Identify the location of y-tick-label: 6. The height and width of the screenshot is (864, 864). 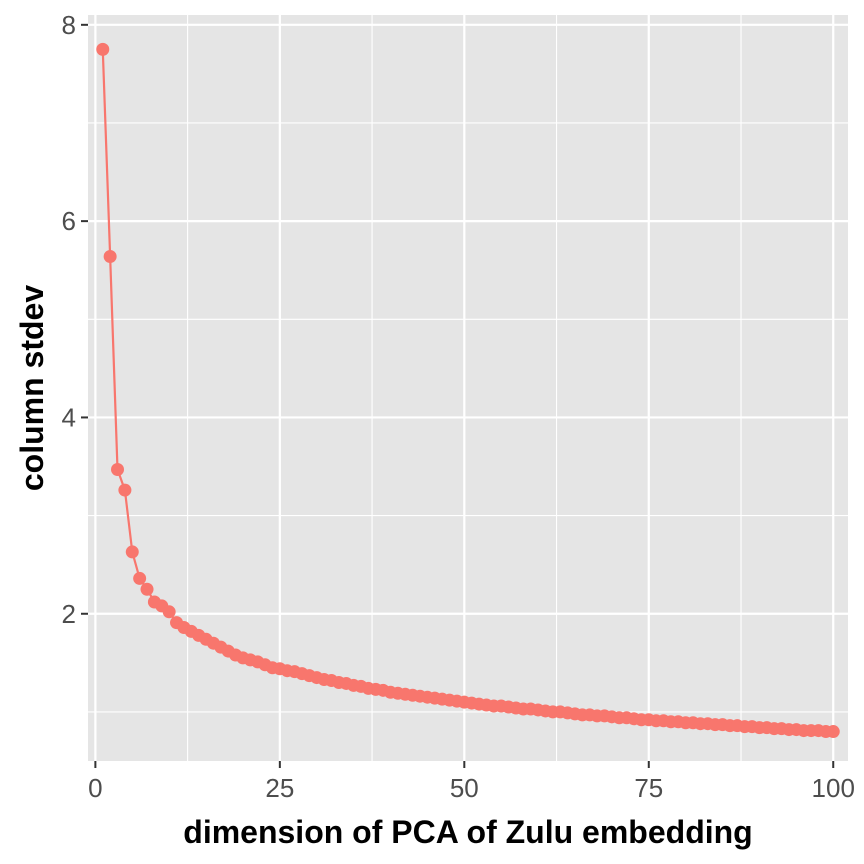
(69, 221).